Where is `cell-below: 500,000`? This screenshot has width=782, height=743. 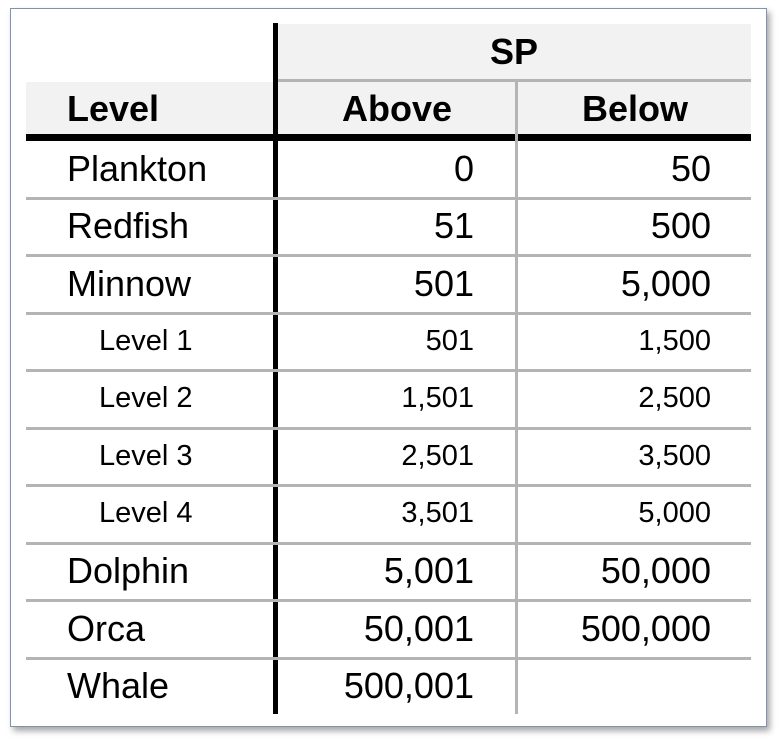 cell-below: 500,000 is located at coordinates (645, 628).